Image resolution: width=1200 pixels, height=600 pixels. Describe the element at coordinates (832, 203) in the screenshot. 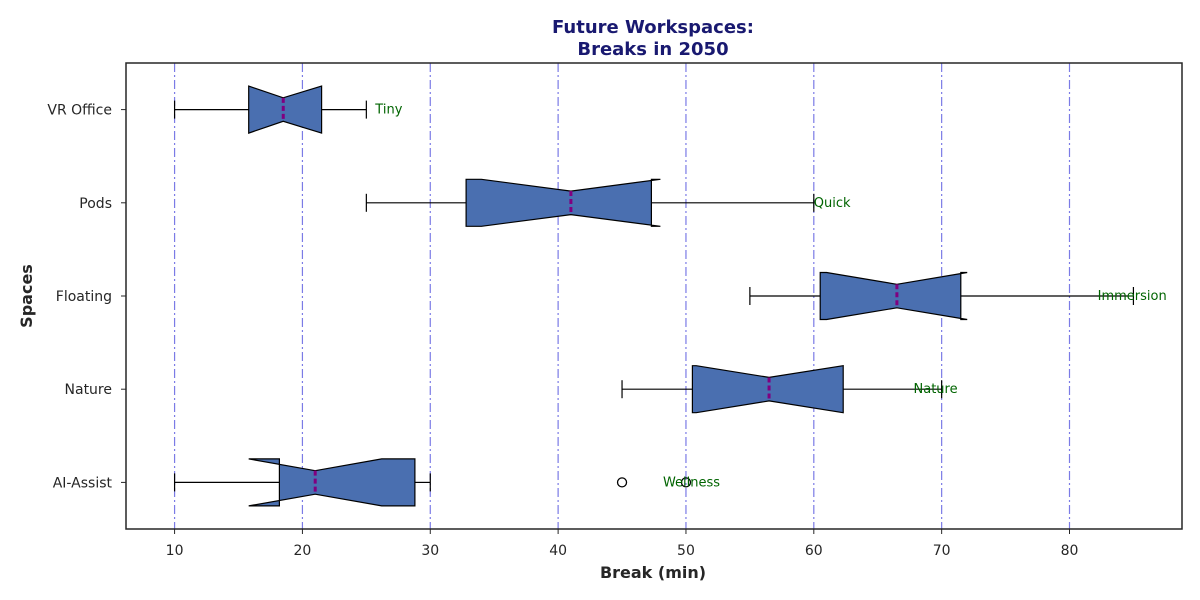

I see `box-annotation: Quick` at that location.